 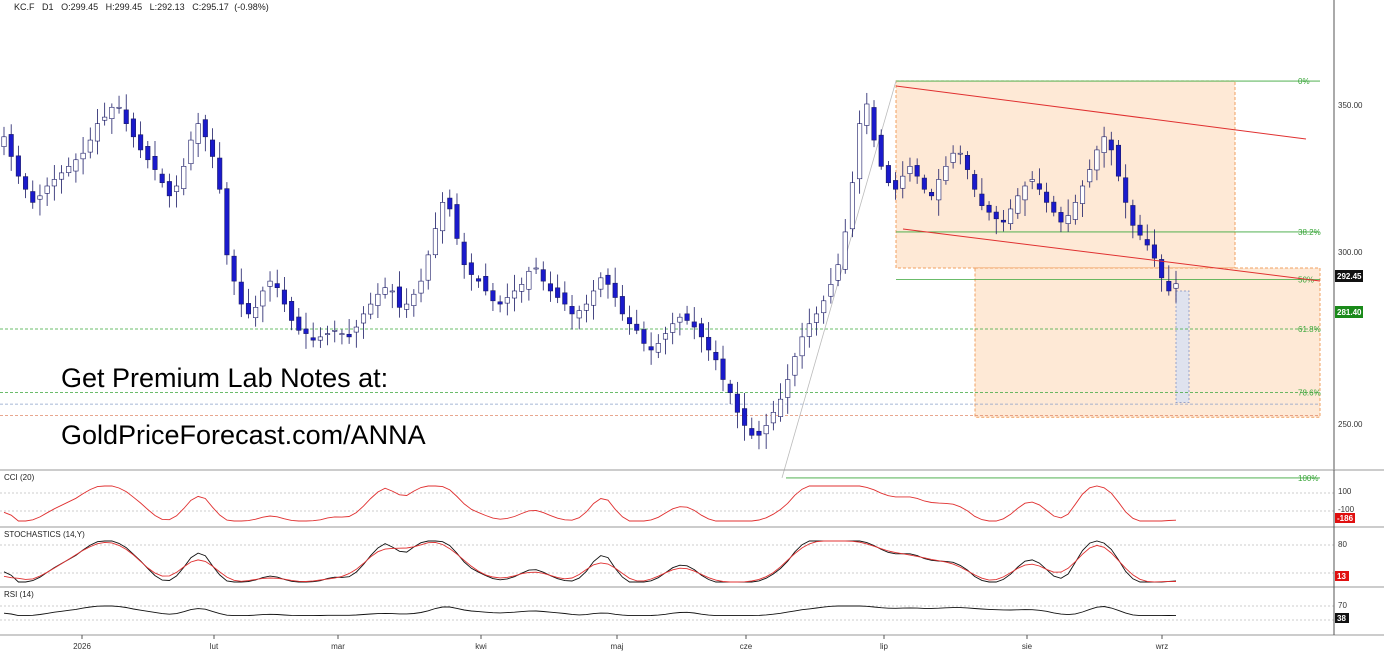 I want to click on time-label-lut: lut, so click(x=214, y=646).